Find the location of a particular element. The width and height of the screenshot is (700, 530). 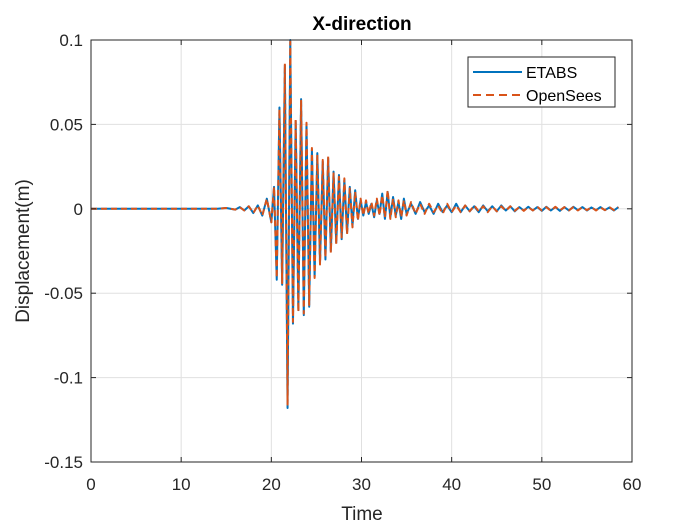

y-tick-label: 0.1 is located at coordinates (71, 40).